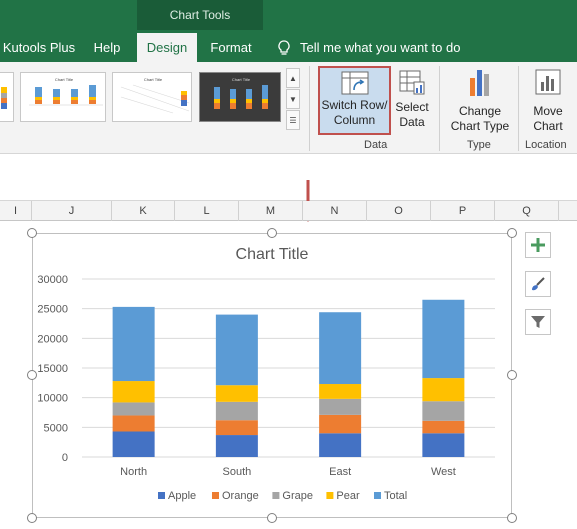 Image resolution: width=577 pixels, height=529 pixels. What do you see at coordinates (479, 83) in the screenshot?
I see `change-chart-type-icon` at bounding box center [479, 83].